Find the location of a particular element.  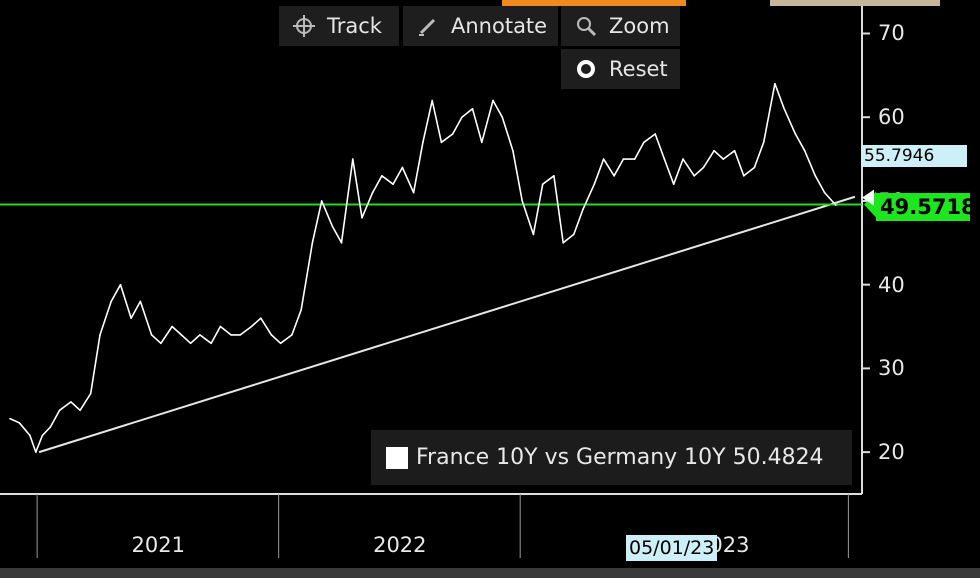

annotate-label: Annotate is located at coordinates (499, 26).